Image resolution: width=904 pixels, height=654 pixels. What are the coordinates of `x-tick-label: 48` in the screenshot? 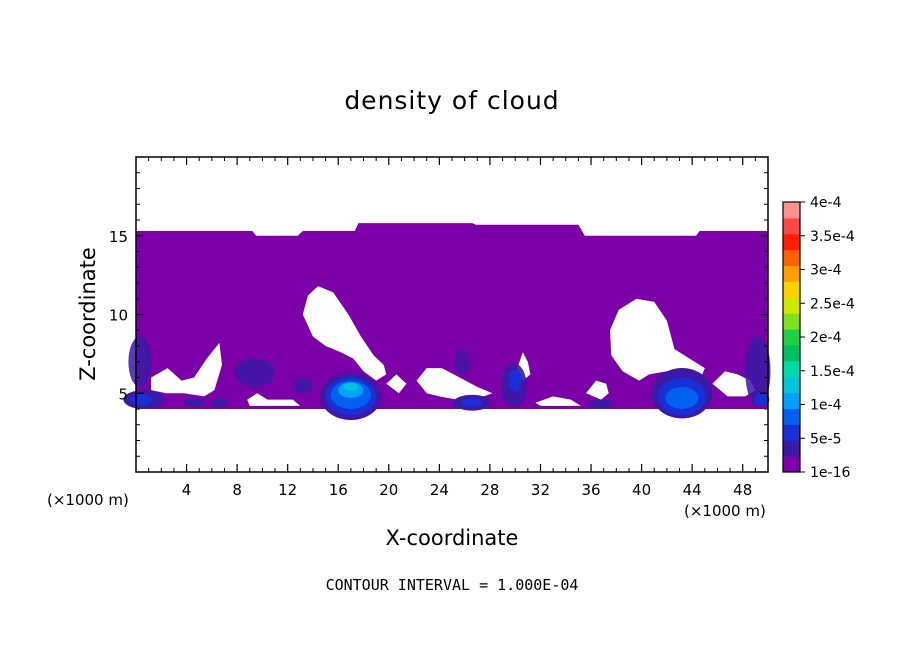 It's located at (742, 490).